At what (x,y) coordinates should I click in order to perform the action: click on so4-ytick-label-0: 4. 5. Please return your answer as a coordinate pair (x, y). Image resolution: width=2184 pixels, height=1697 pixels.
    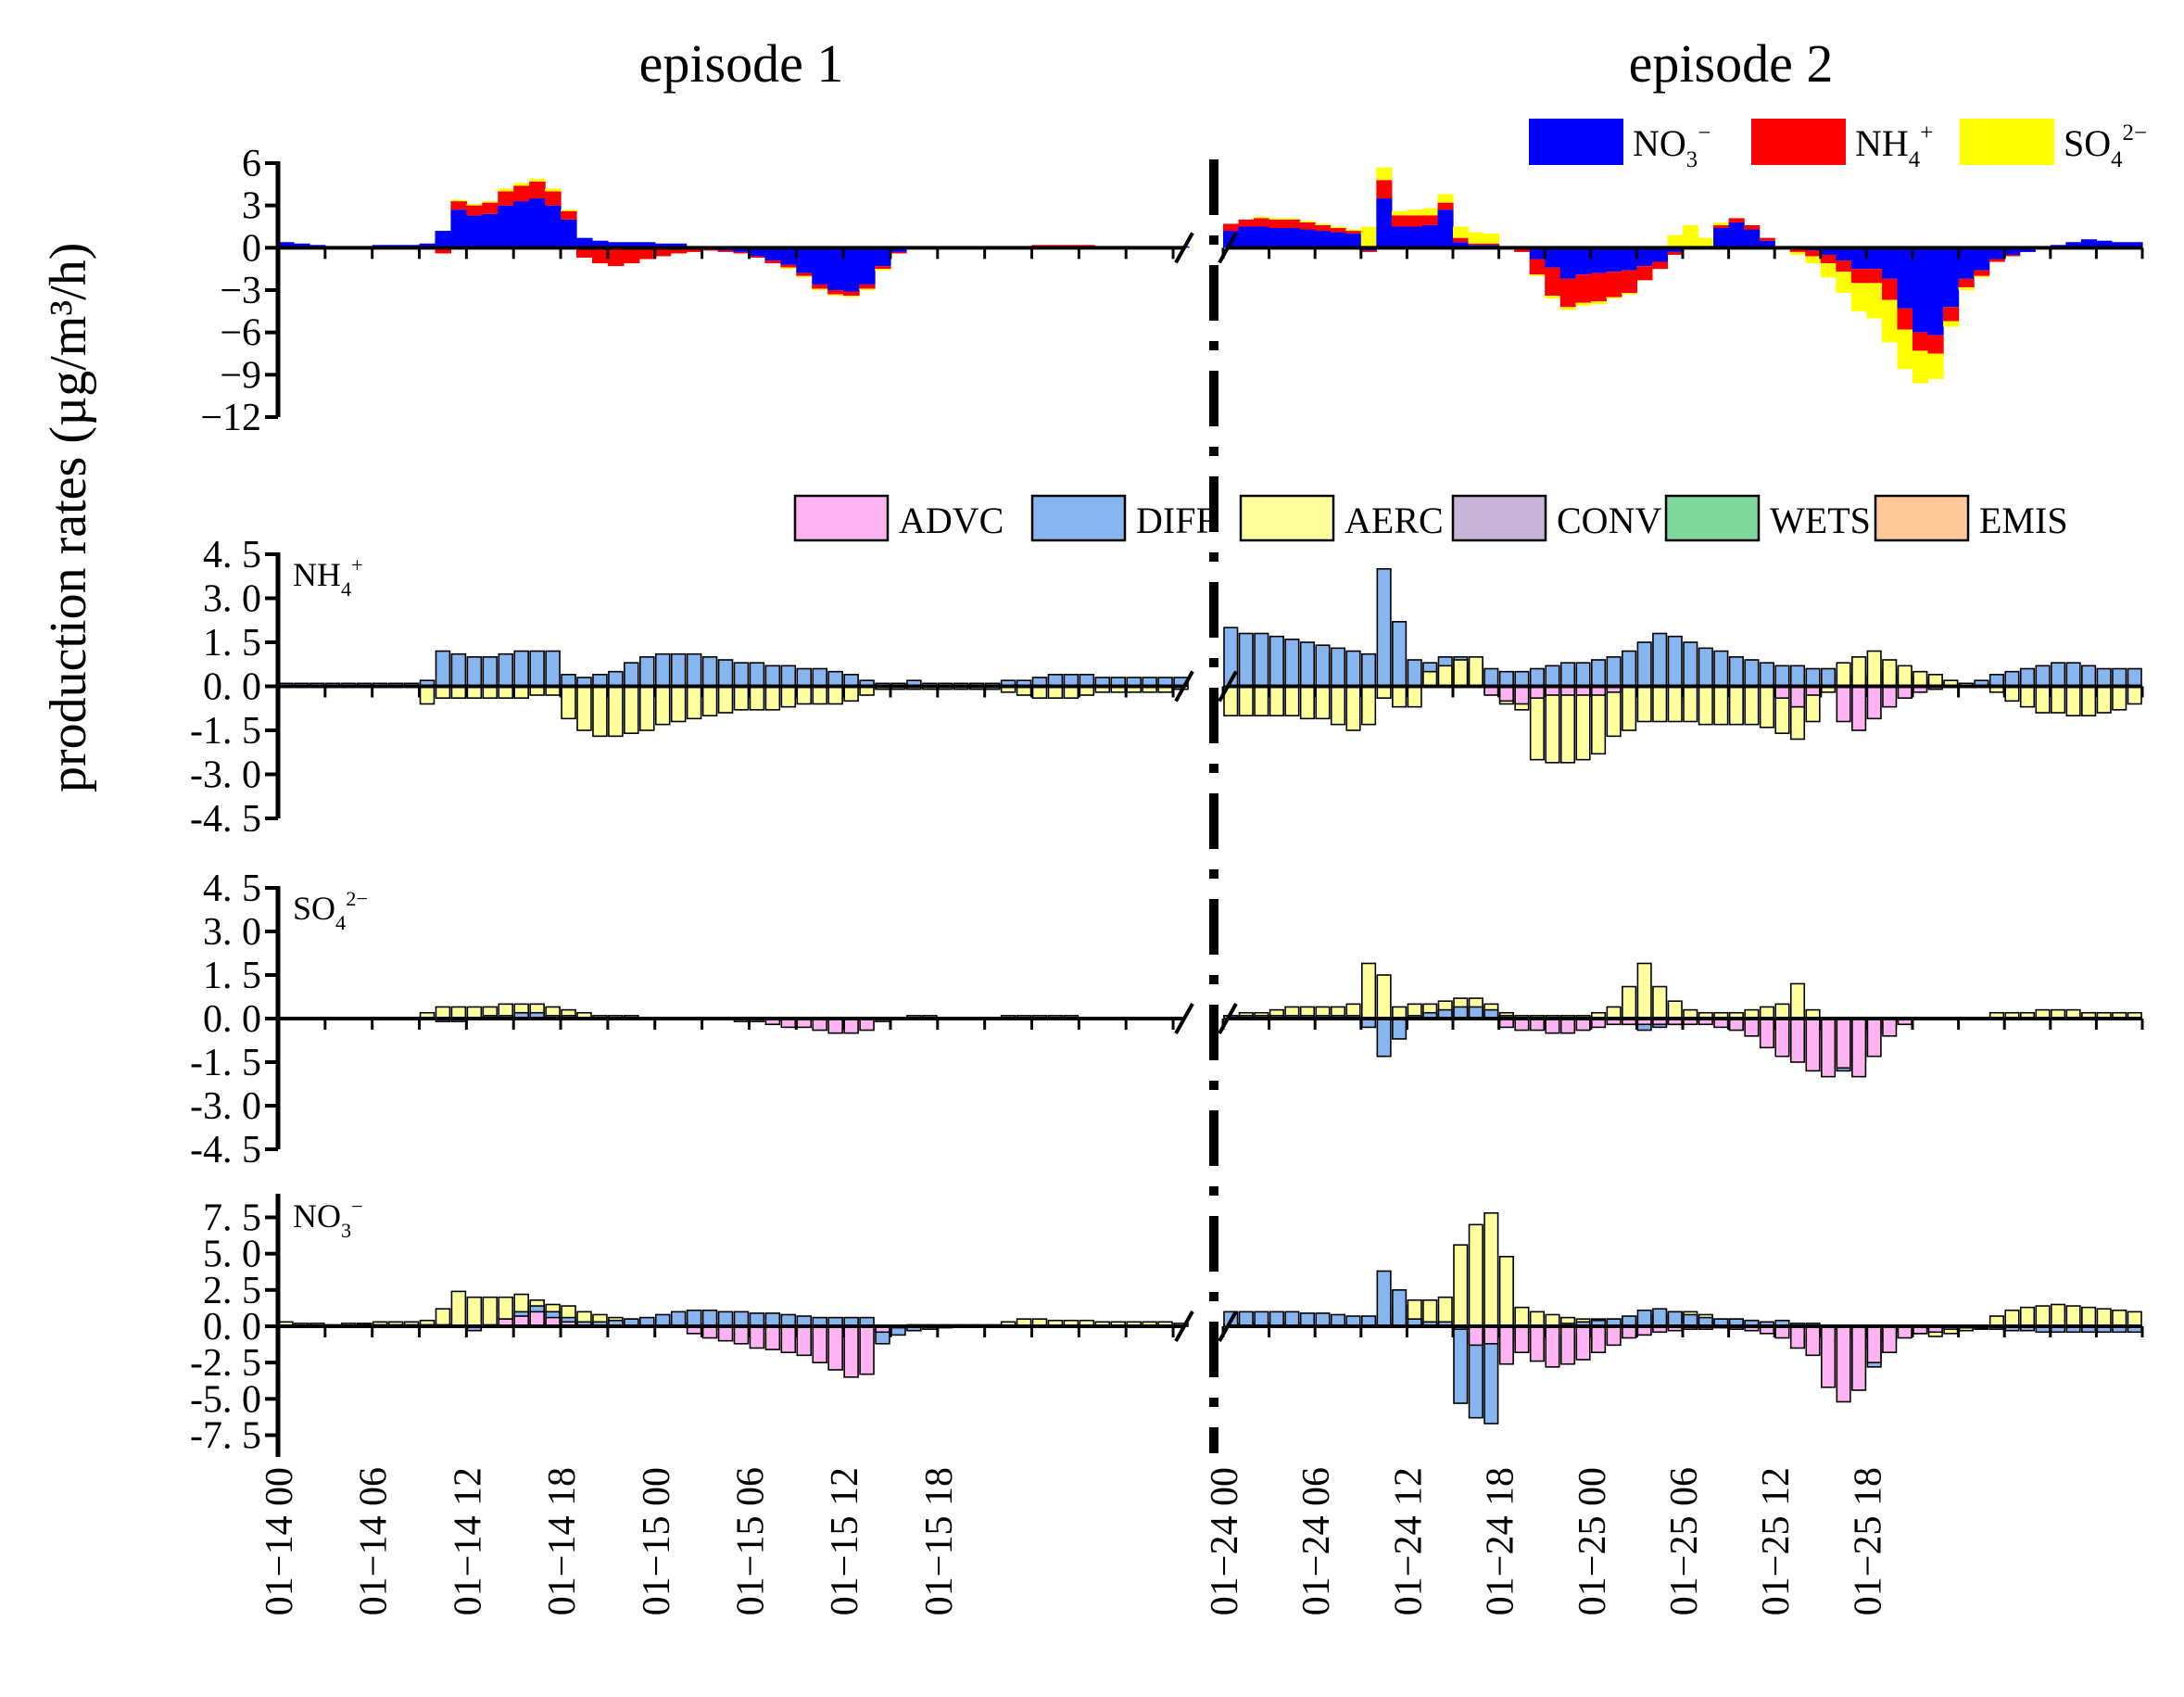
    Looking at the image, I should click on (232, 888).